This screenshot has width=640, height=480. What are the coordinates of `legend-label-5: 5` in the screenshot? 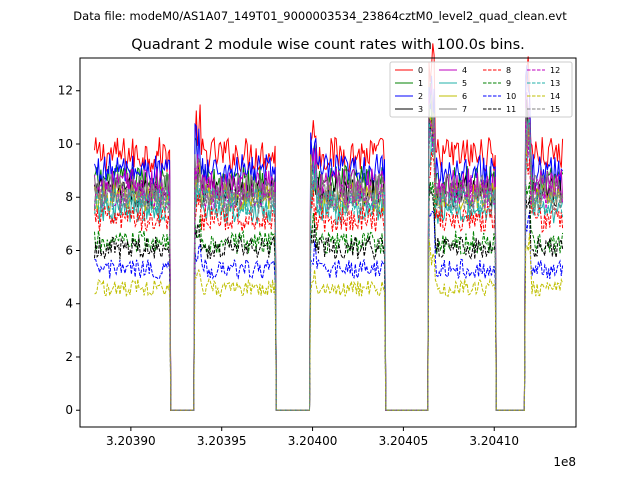 It's located at (464, 83).